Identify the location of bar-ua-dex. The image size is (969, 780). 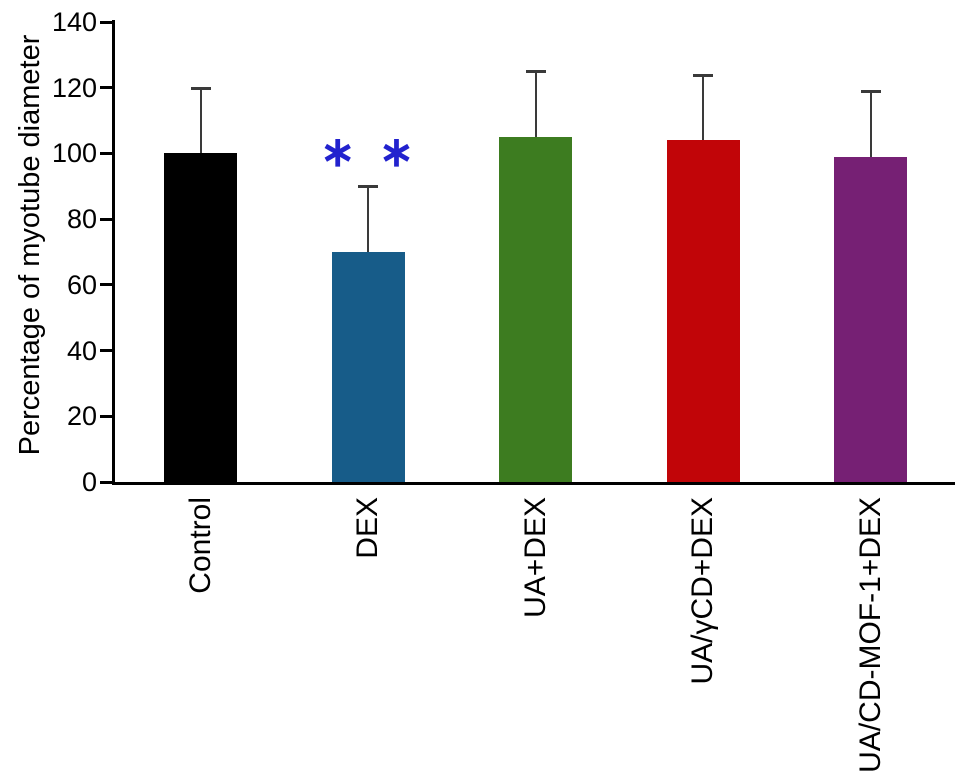
(536, 309).